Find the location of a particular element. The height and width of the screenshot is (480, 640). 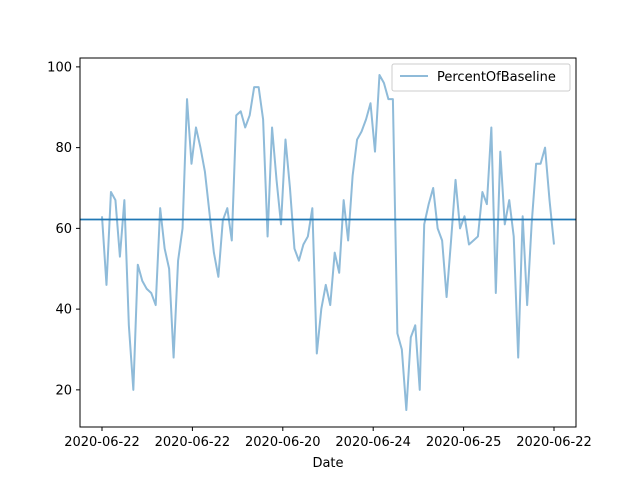

y-tick-label: 80 is located at coordinates (63, 148).